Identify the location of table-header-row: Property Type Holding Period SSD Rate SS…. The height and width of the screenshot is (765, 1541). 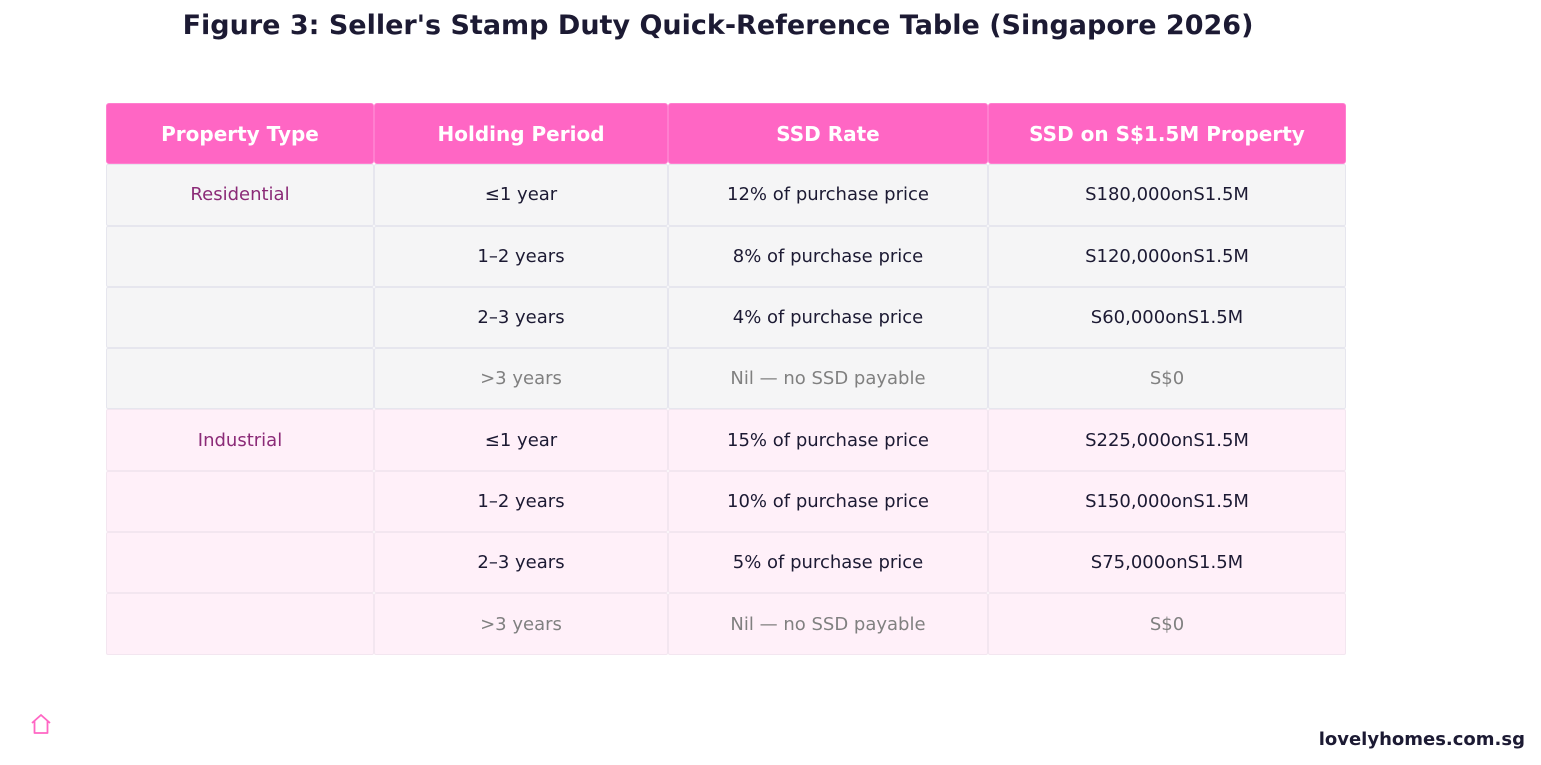
(726, 134).